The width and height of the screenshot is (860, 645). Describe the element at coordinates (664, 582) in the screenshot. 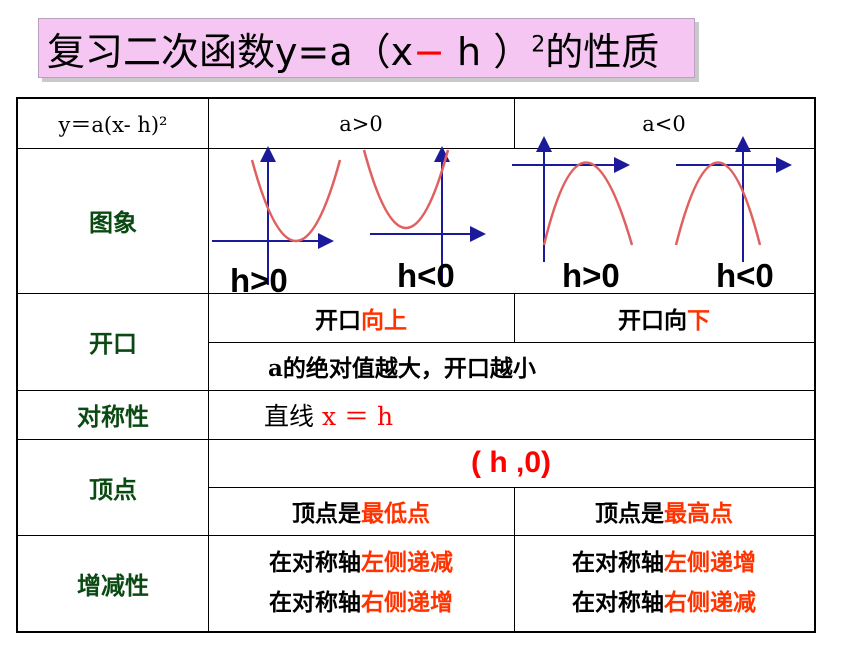

I see `monotonic-negative: 在对称轴左侧递增 在对称轴右侧递减` at that location.